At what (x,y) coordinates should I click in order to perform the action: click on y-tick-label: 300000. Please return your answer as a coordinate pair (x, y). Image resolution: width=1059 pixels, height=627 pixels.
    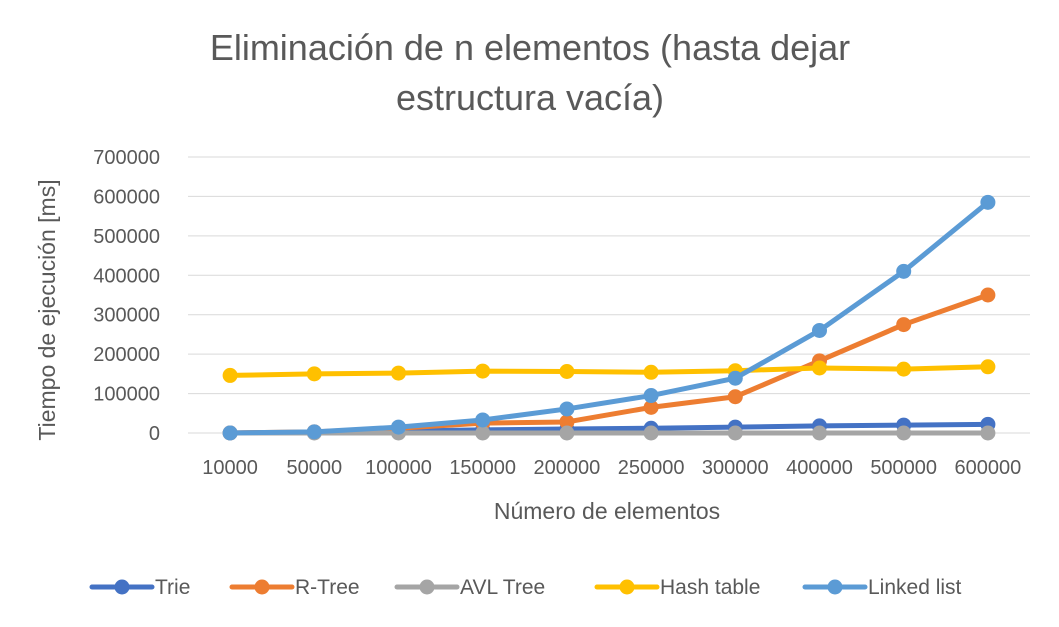
    Looking at the image, I should click on (126, 316).